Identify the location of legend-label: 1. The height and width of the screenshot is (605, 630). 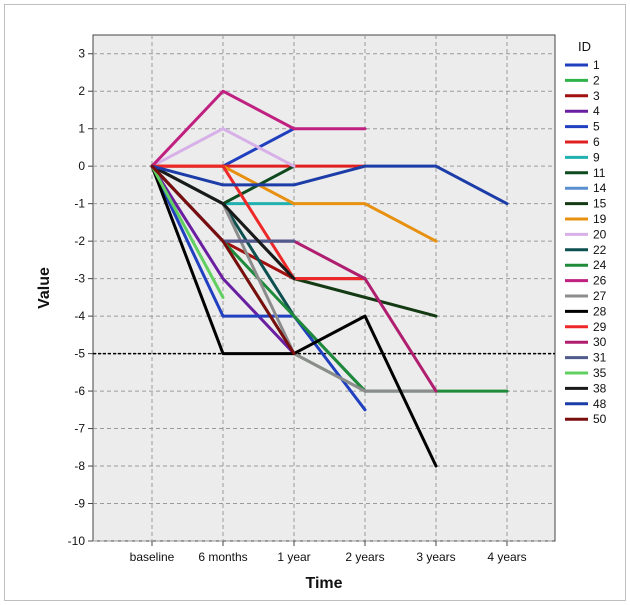
(596, 65).